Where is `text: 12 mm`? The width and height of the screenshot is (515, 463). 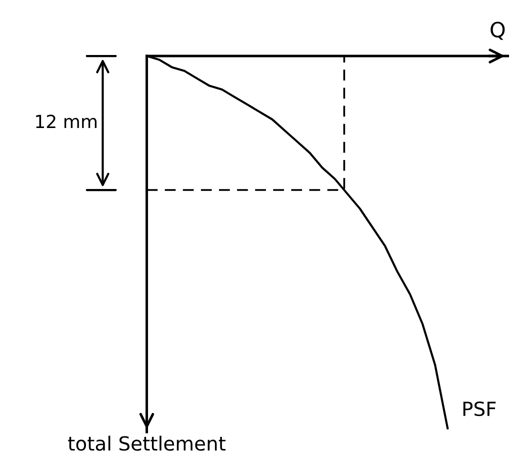
text: 12 mm is located at coordinates (66, 121).